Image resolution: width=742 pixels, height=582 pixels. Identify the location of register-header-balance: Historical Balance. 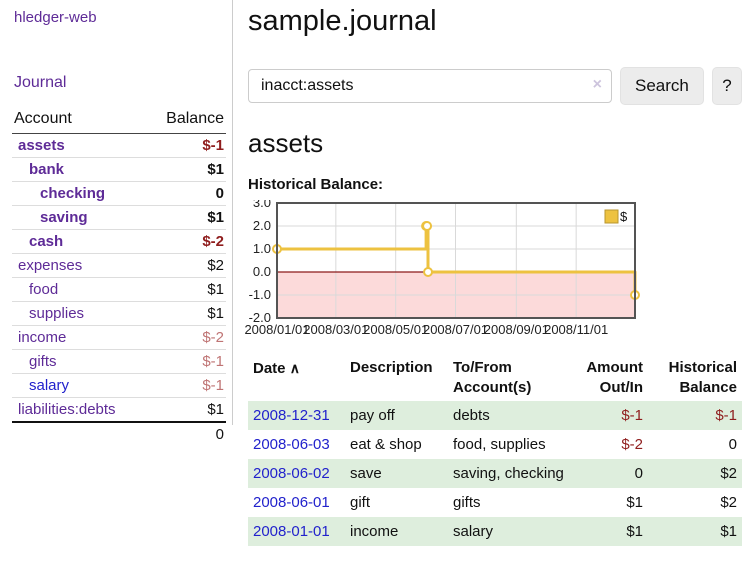
(702, 377).